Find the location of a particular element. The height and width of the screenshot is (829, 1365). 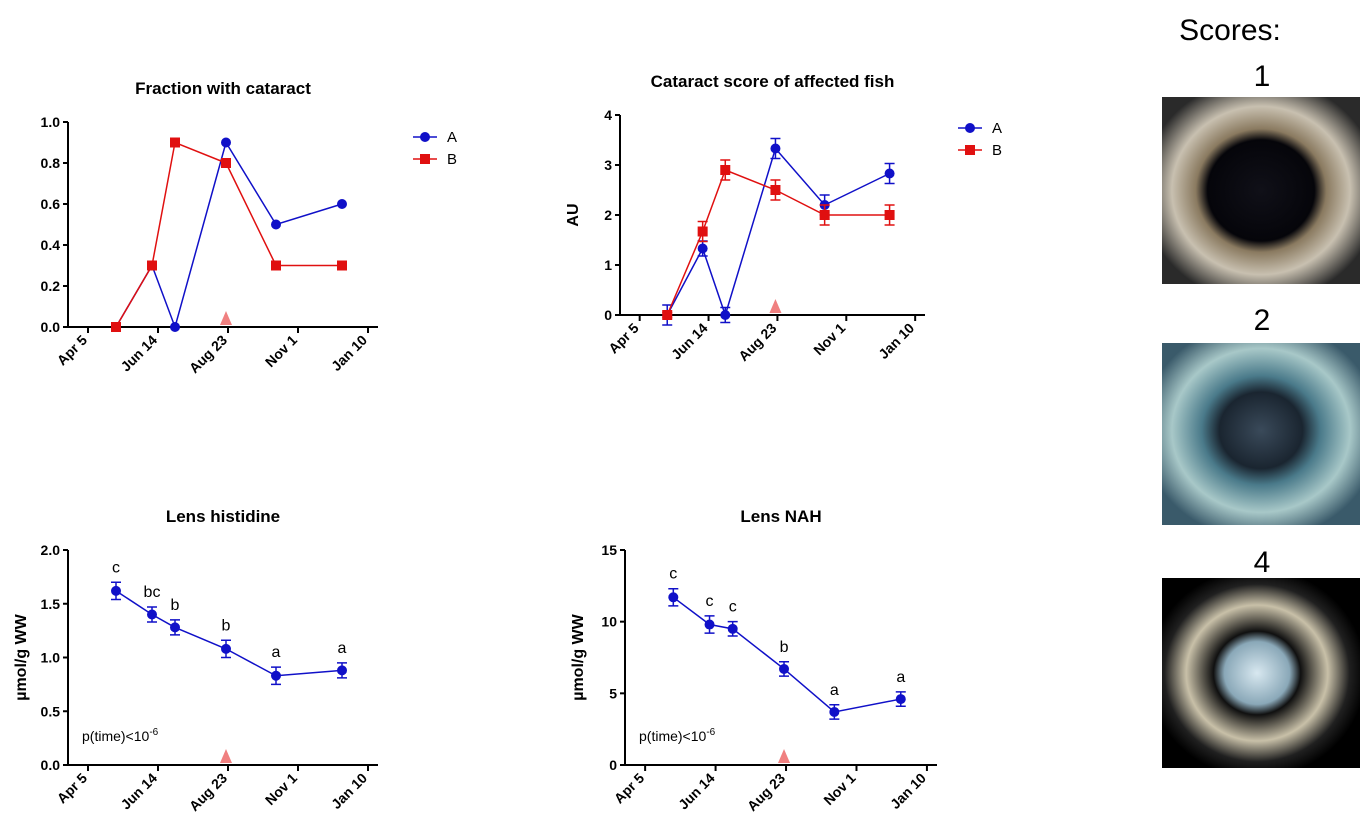

scores-title: Scores: is located at coordinates (1230, 30).